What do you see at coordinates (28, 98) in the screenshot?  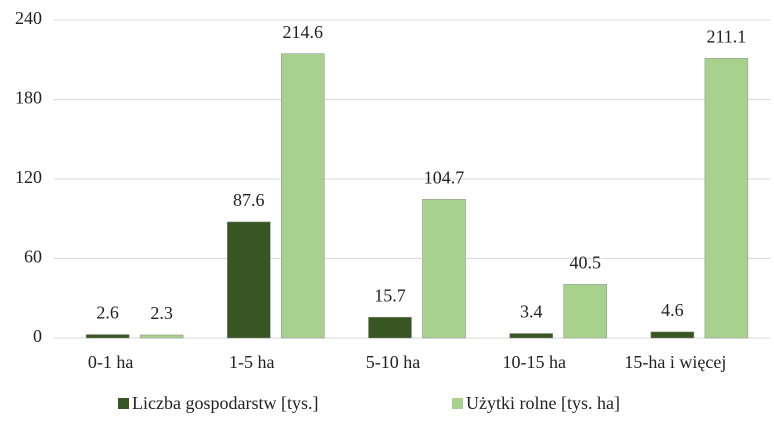 I see `y-tick-label: 180` at bounding box center [28, 98].